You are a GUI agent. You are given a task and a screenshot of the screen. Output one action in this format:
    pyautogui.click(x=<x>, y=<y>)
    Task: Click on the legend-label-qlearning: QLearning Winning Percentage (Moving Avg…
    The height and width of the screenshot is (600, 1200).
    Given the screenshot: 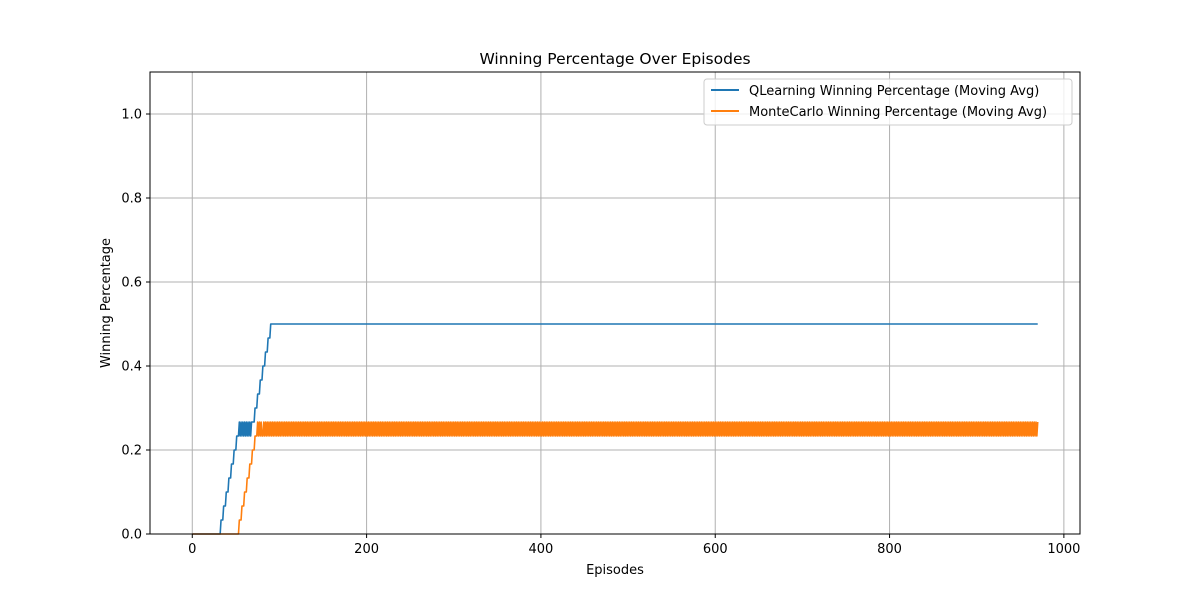 What is the action you would take?
    pyautogui.click(x=894, y=91)
    